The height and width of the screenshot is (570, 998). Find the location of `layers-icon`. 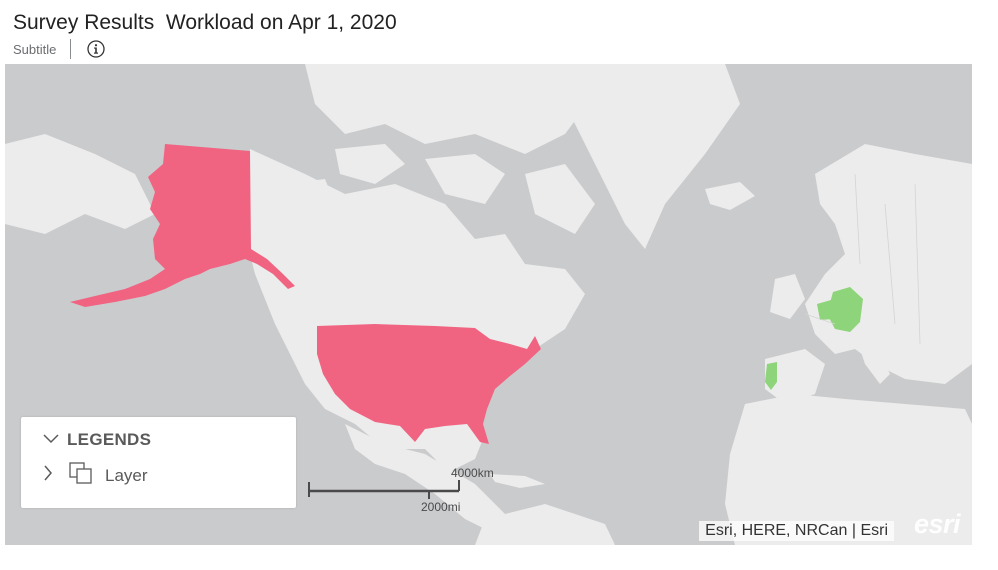

layers-icon is located at coordinates (81, 475).